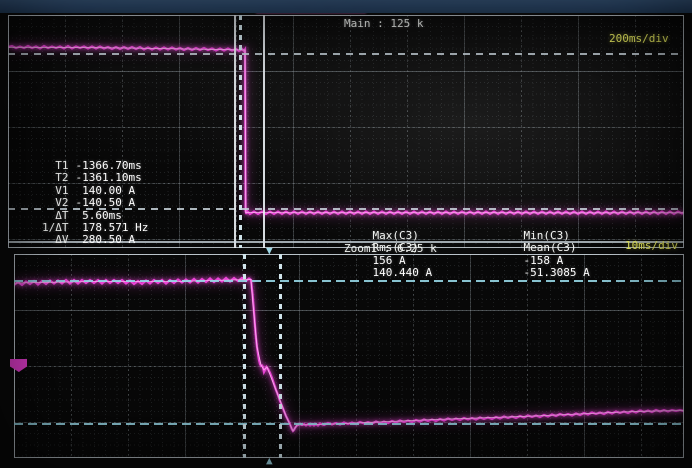 The image size is (692, 468). I want to click on measurement-mean: Mean(C3) -51.3085 A, so click(543, 260).